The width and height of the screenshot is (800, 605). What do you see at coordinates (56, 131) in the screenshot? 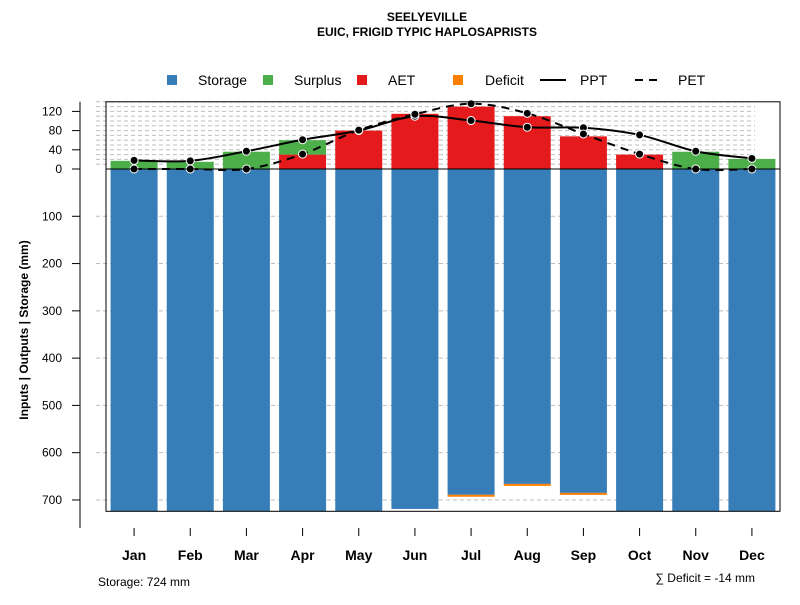
I see `y-tick-label: 80` at bounding box center [56, 131].